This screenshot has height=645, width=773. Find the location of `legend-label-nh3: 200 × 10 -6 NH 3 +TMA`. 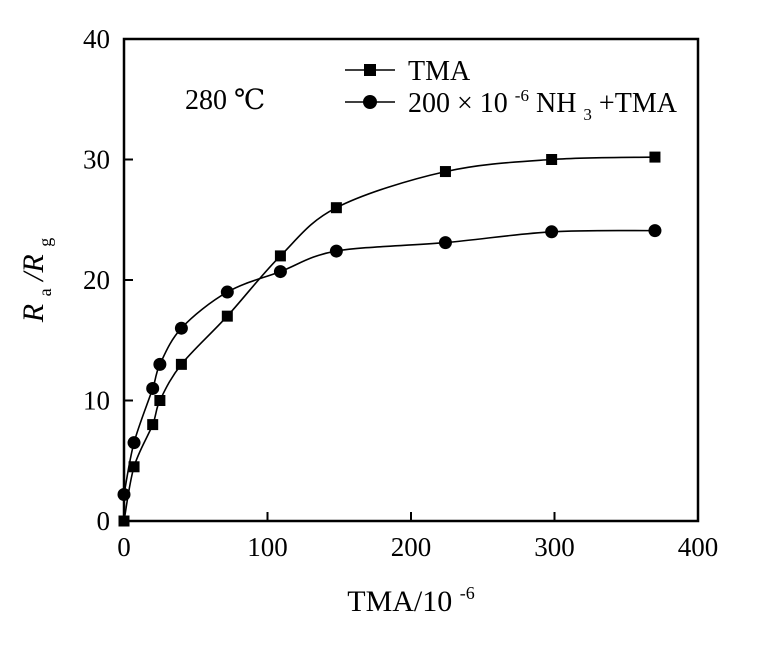

legend-label-nh3: 200 × 10 -6 NH 3 +TMA is located at coordinates (543, 102).